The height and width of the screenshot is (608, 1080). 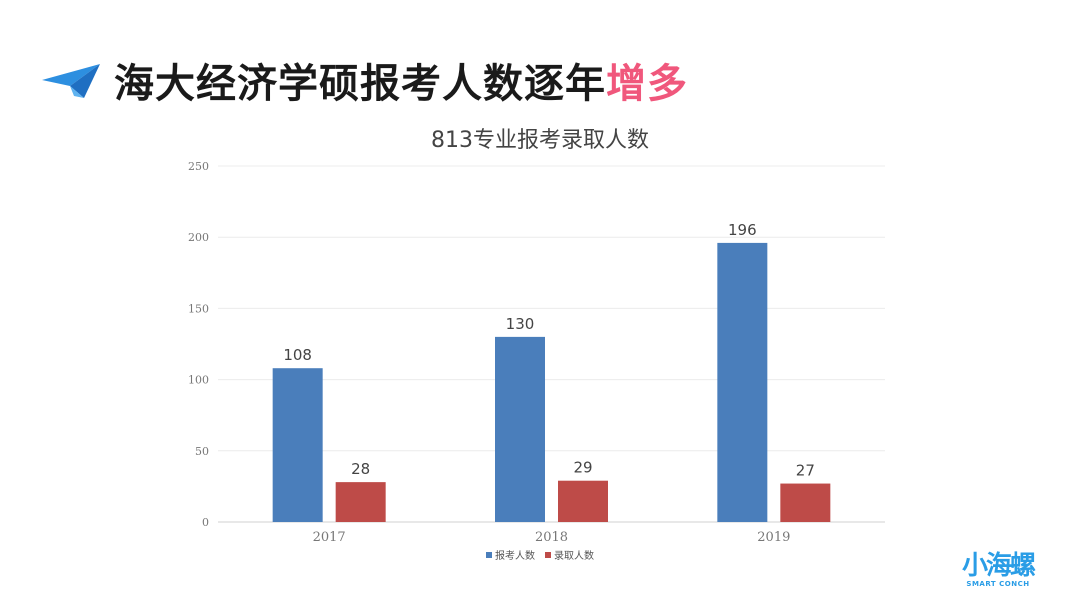 I want to click on y-tick-label: 200, so click(x=198, y=237).